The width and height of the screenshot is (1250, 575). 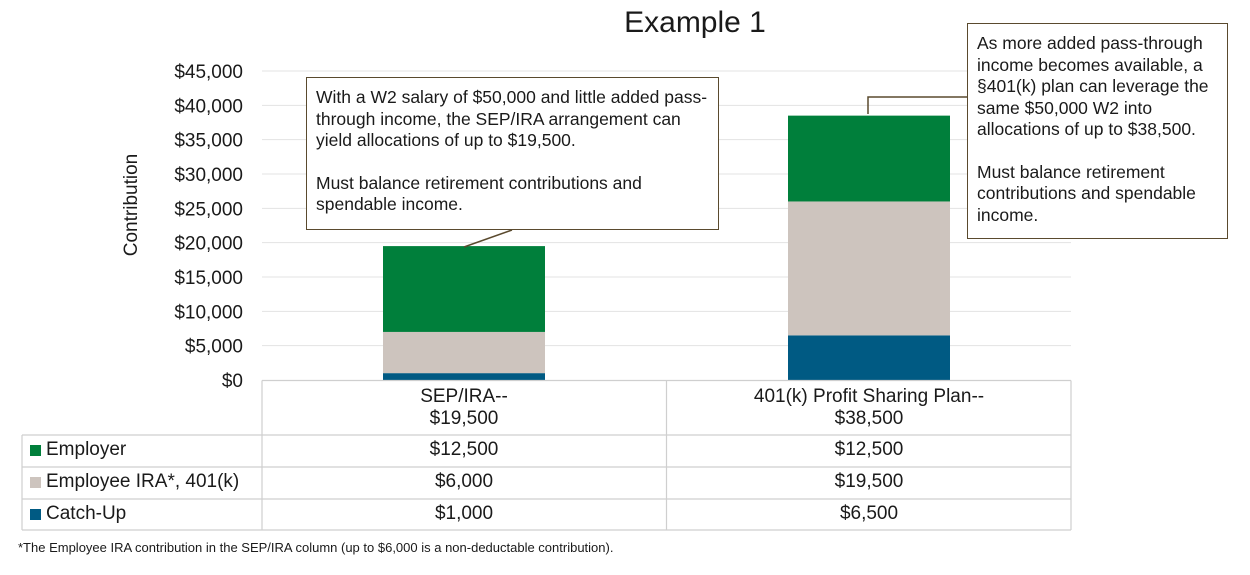 I want to click on table-cell-catch-up-sep: $1,000, so click(x=464, y=513).